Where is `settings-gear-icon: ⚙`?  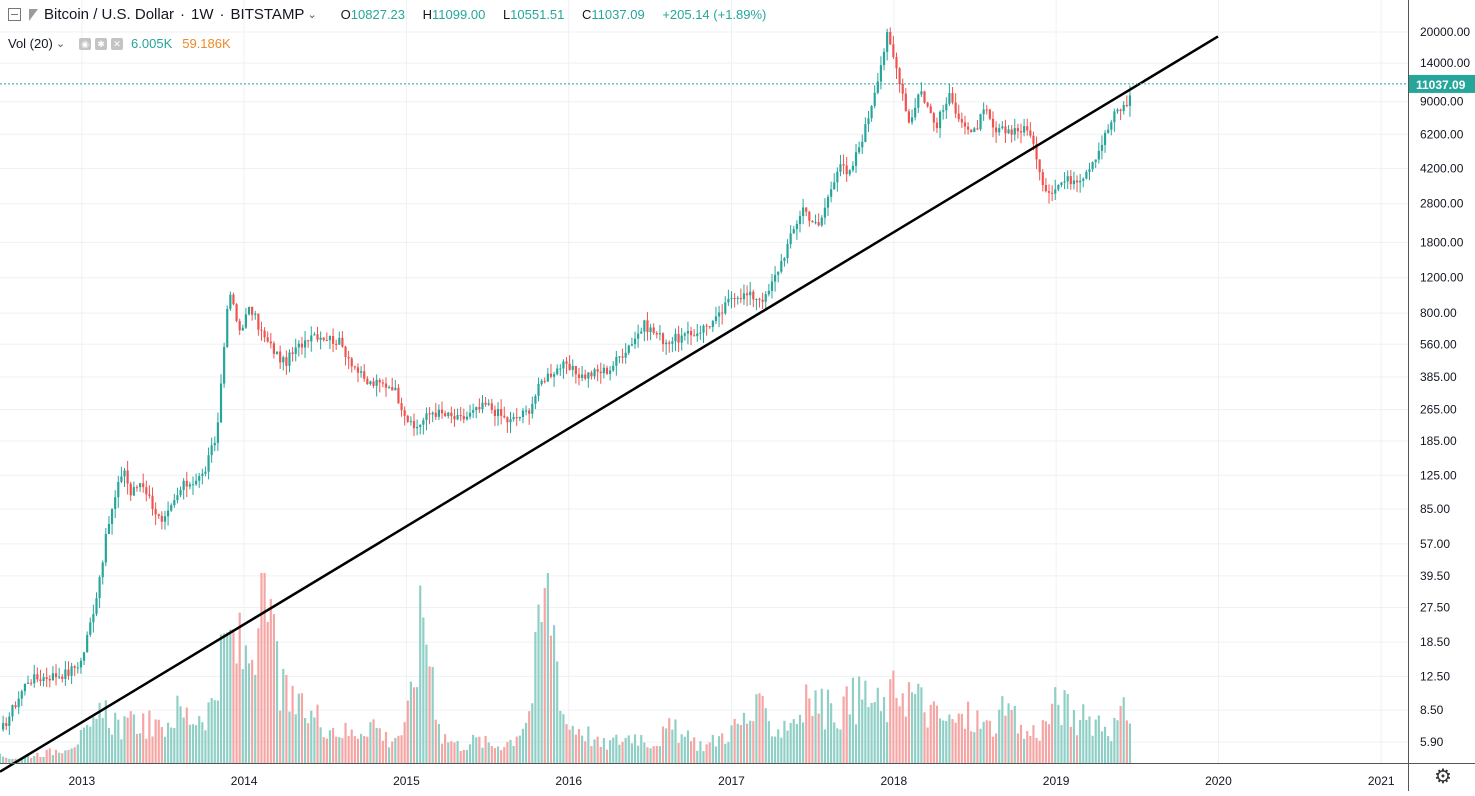 settings-gear-icon: ⚙ is located at coordinates (1443, 777).